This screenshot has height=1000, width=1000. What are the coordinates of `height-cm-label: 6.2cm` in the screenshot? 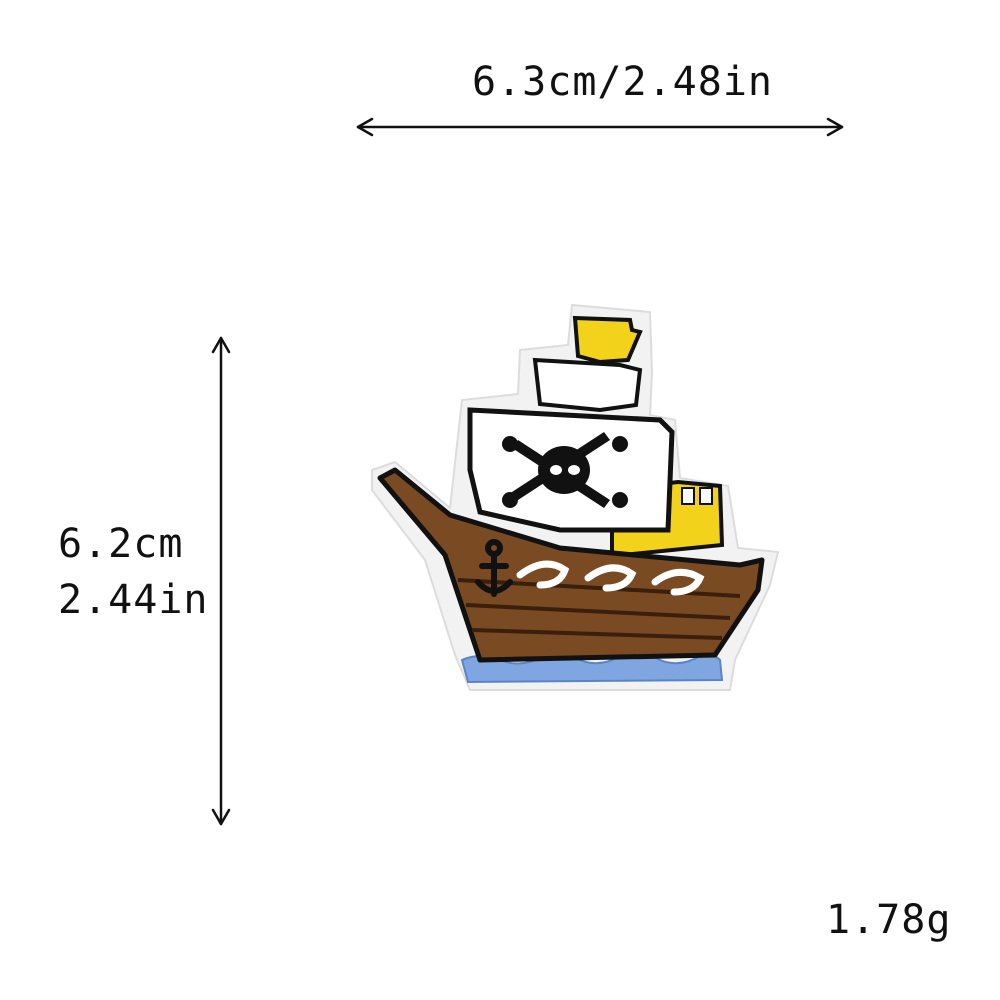 It's located at (121, 544).